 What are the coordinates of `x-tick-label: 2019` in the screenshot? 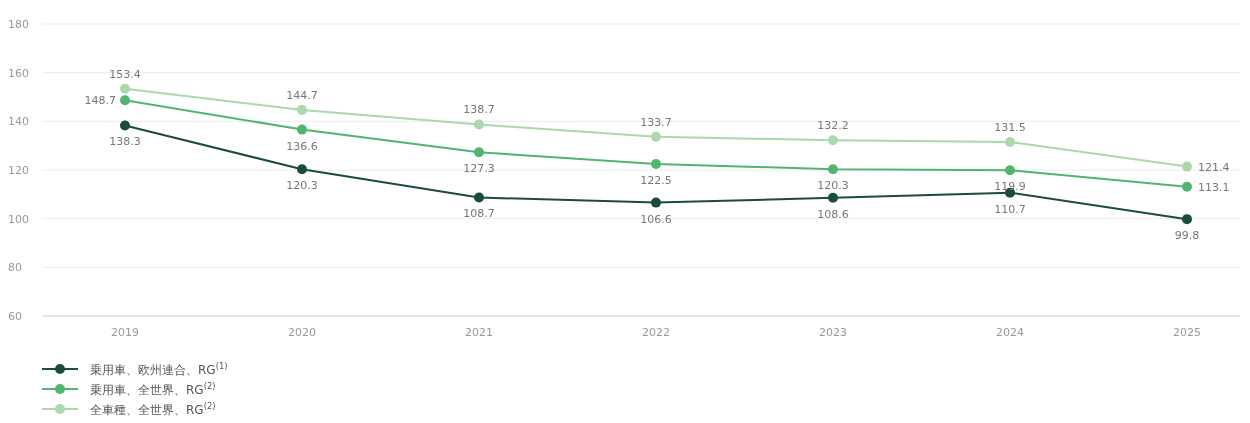 It's located at (125, 332).